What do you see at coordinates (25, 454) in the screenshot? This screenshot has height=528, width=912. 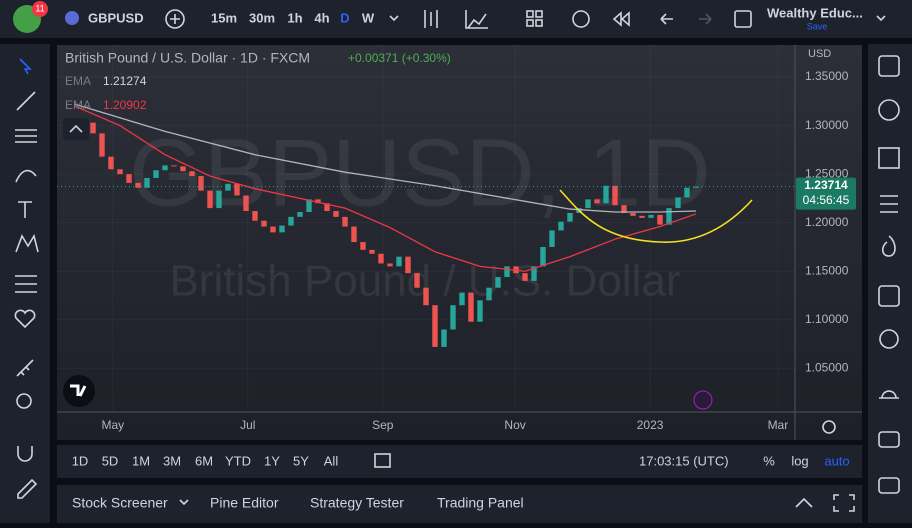 I see `magnet-tool` at bounding box center [25, 454].